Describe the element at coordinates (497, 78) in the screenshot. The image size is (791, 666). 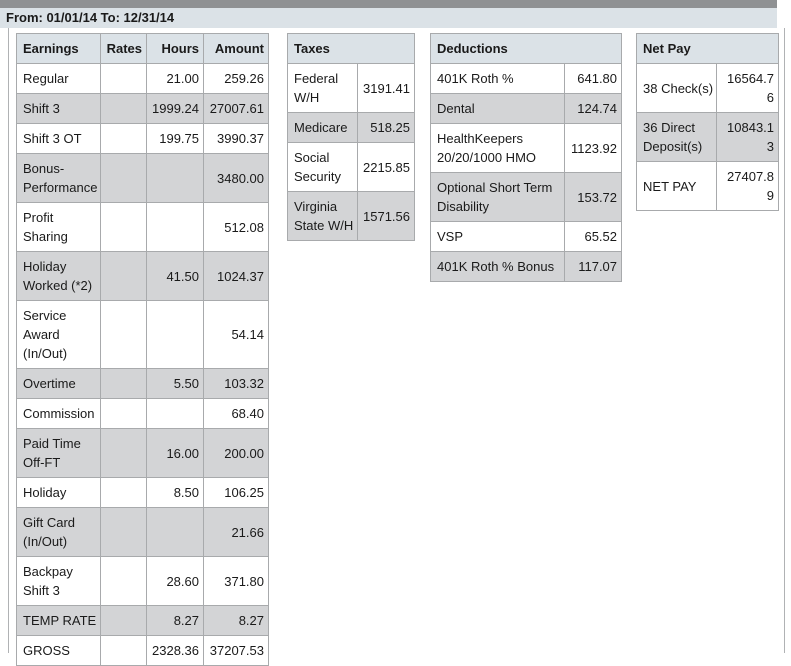
I see `row-label: 401K Roth %` at that location.